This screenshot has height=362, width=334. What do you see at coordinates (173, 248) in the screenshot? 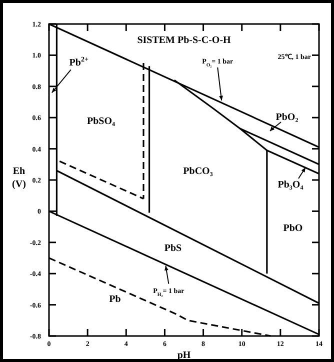
I see `annotation: PbS` at bounding box center [173, 248].